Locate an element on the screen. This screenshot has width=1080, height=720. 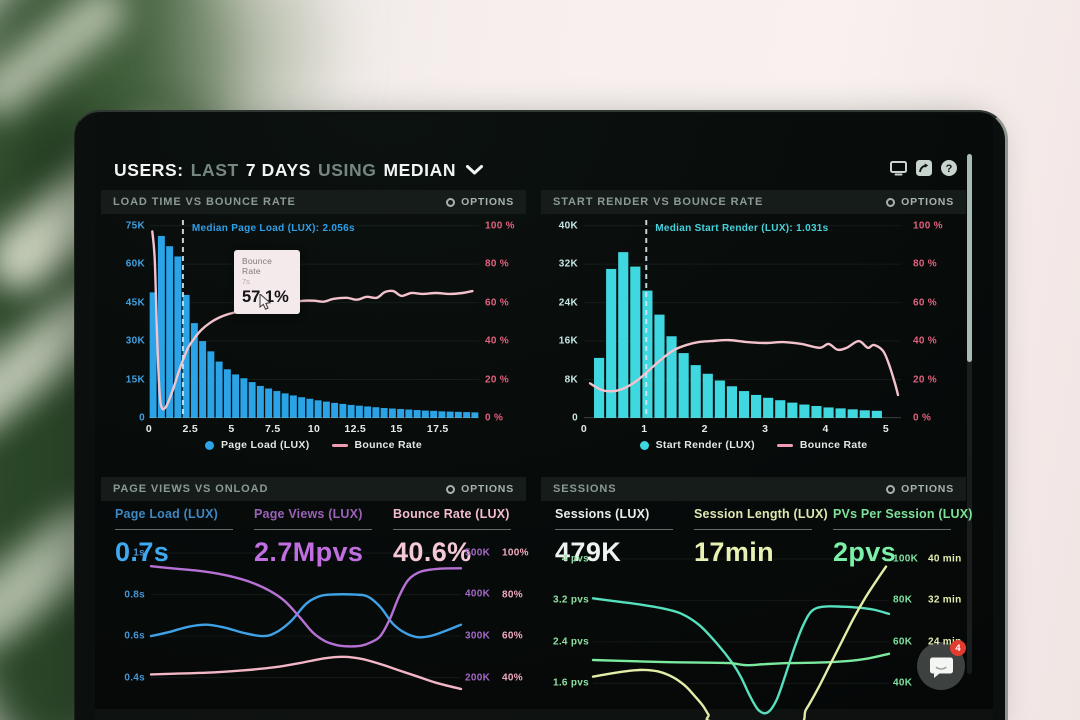
chart-legend: Page Load (LUX) Bounce Rate is located at coordinates (313, 445).